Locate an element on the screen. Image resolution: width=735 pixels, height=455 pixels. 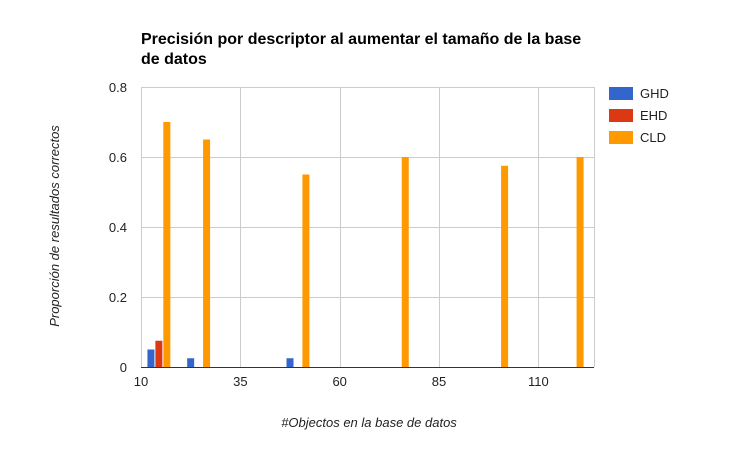
y-tick-label: 0.4 is located at coordinates (118, 227).